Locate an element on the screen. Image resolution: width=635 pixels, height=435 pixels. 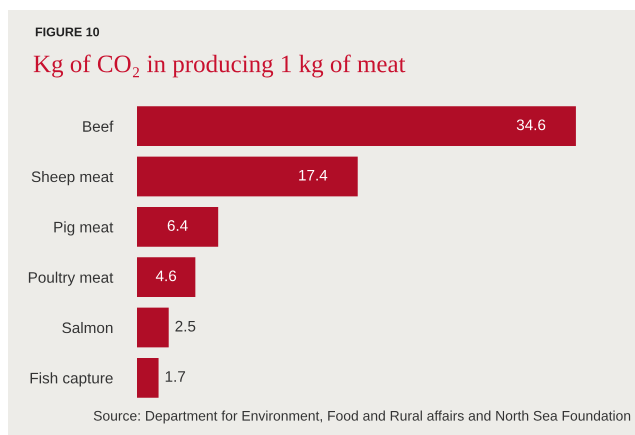
caption: FIGURE 10 is located at coordinates (68, 32).